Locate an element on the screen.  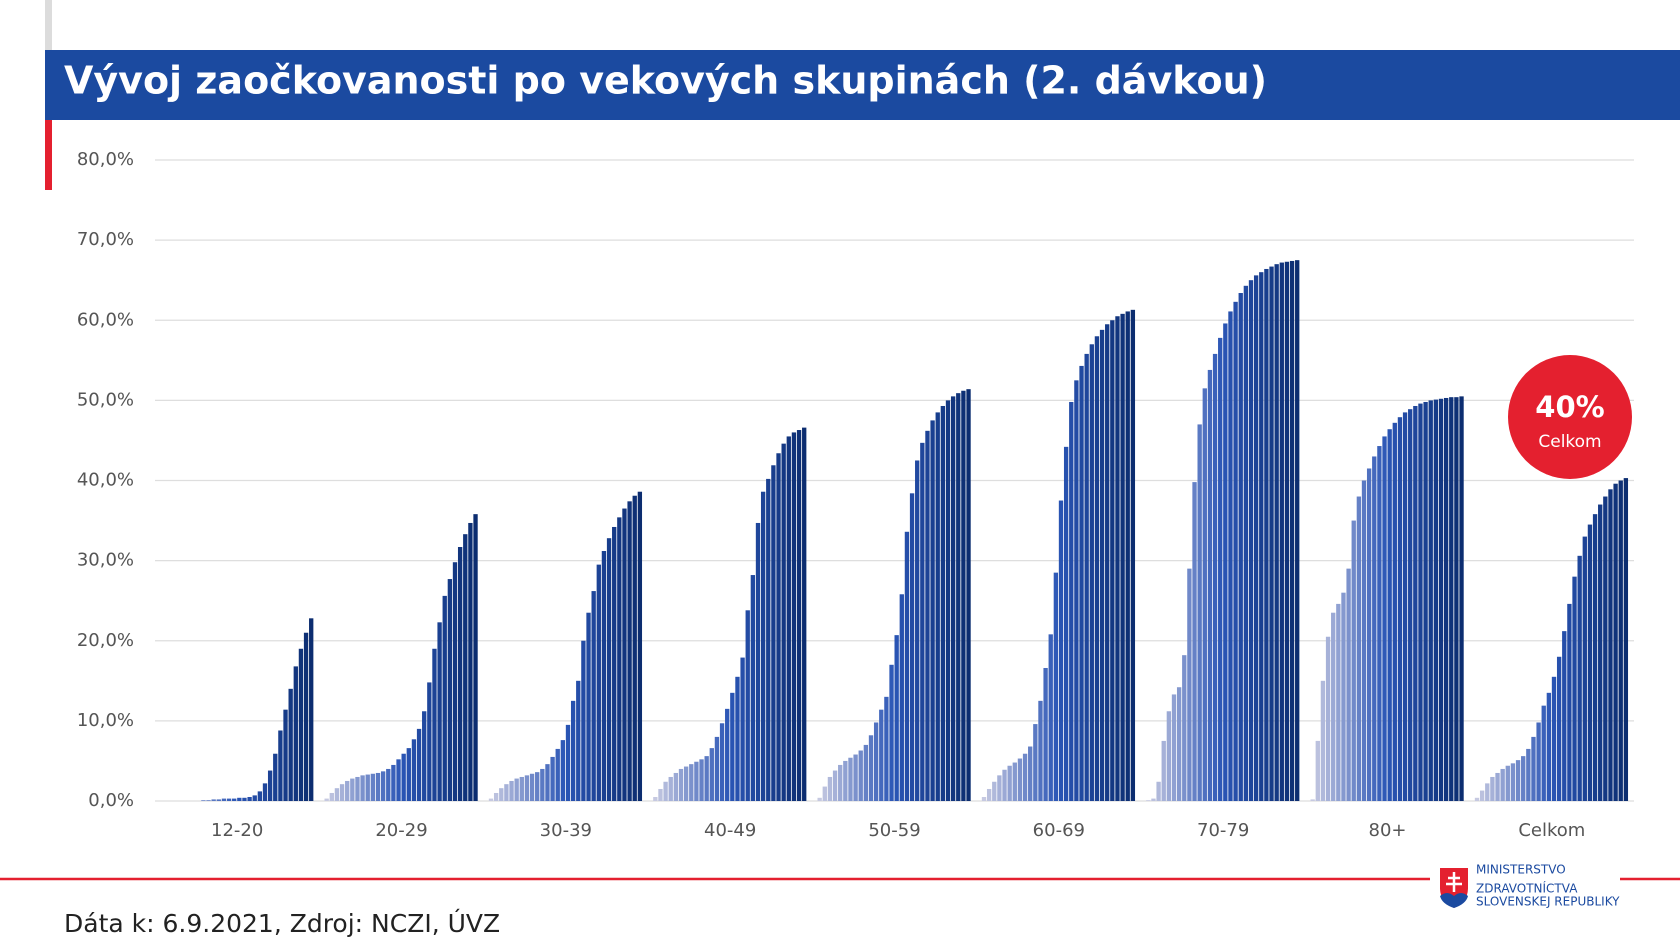
y-tick-label: 30,0% is located at coordinates (105, 560).